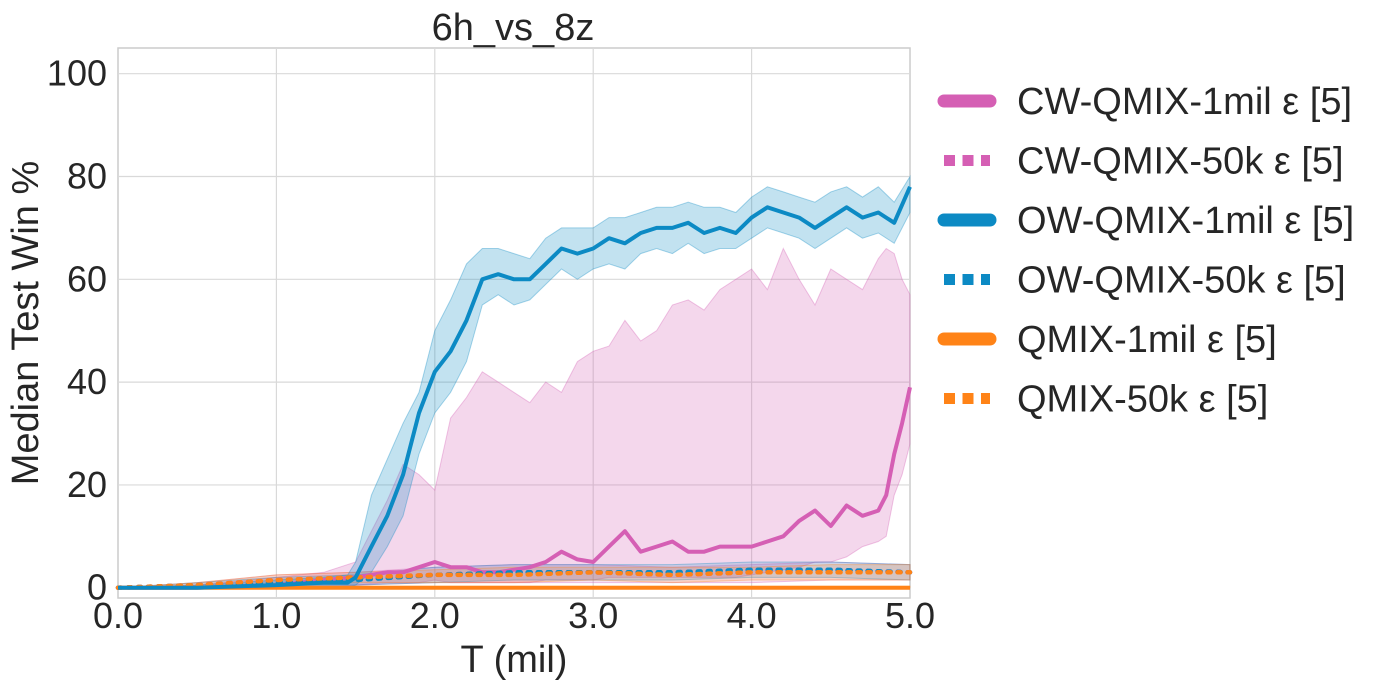 The height and width of the screenshot is (689, 1389). I want to click on x-tick-labels: 0.0 1.0 2.0 3.0 4.0 5.0, so click(514, 615).